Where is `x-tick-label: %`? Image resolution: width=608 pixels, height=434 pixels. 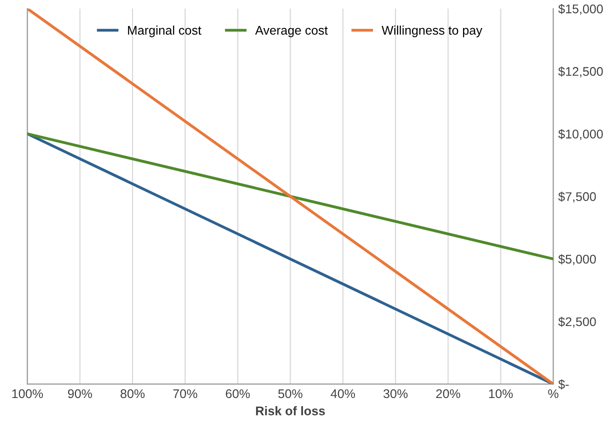
x-tick-label: % is located at coordinates (553, 393).